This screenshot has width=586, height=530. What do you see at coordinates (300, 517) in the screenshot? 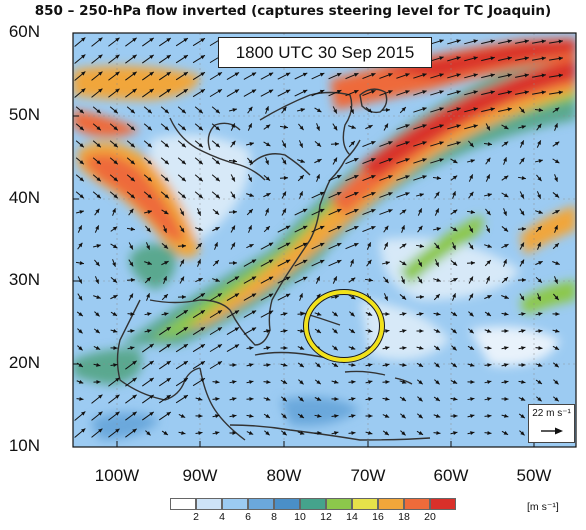
I see `colorbar-tick-label: 10` at bounding box center [300, 517].